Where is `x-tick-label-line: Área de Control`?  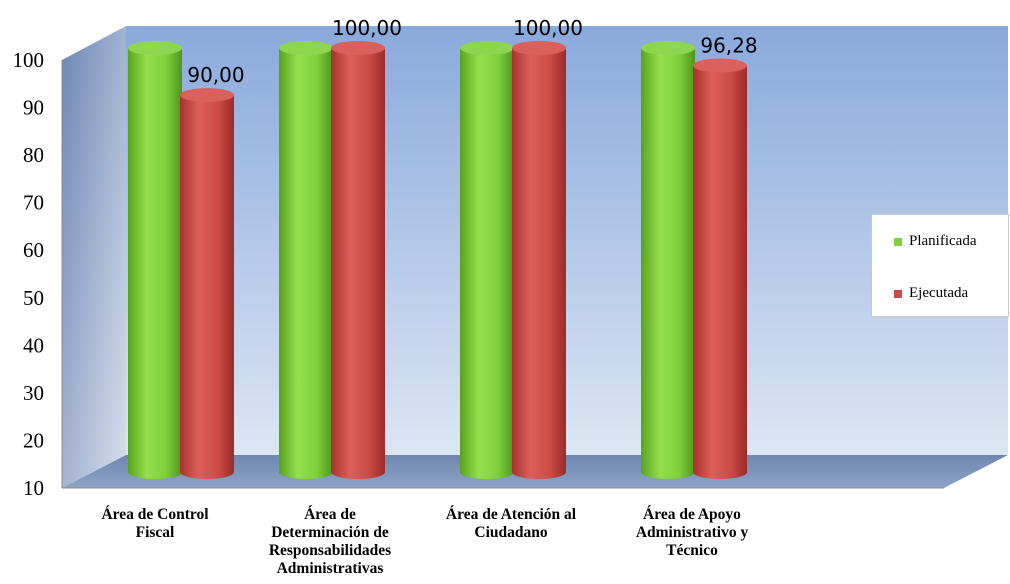
x-tick-label-line: Área de Control is located at coordinates (155, 514).